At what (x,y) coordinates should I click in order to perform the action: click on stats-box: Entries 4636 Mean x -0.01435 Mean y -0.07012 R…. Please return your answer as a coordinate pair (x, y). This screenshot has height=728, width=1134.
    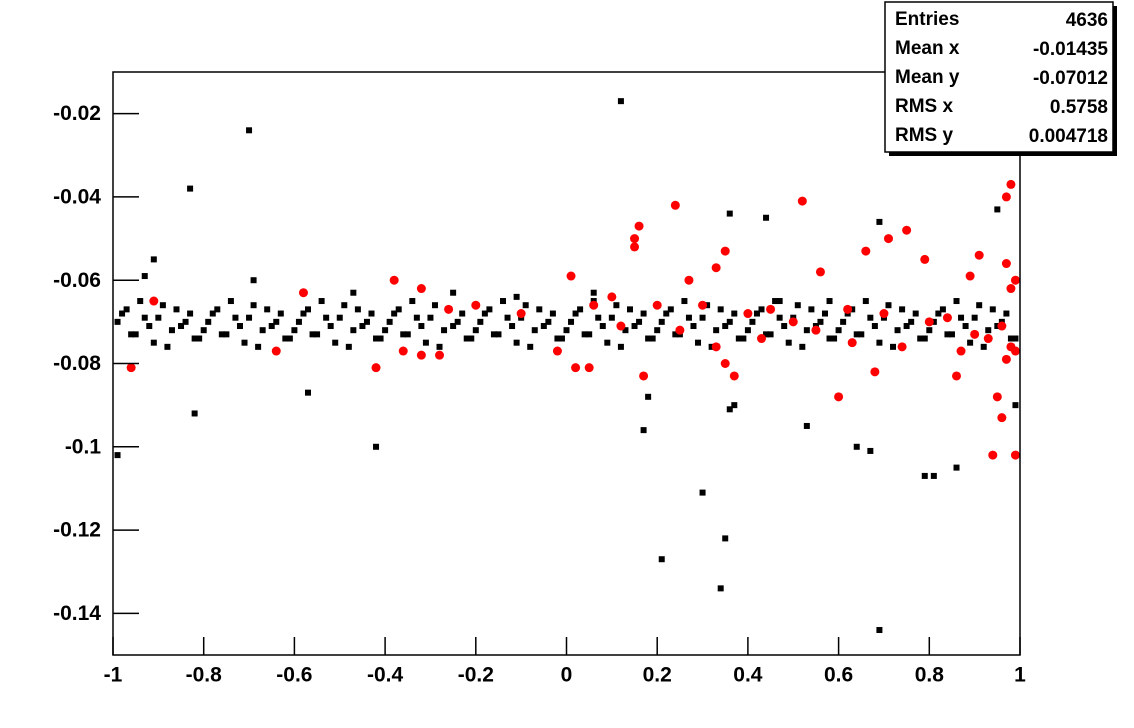
    Looking at the image, I should click on (1000, 78).